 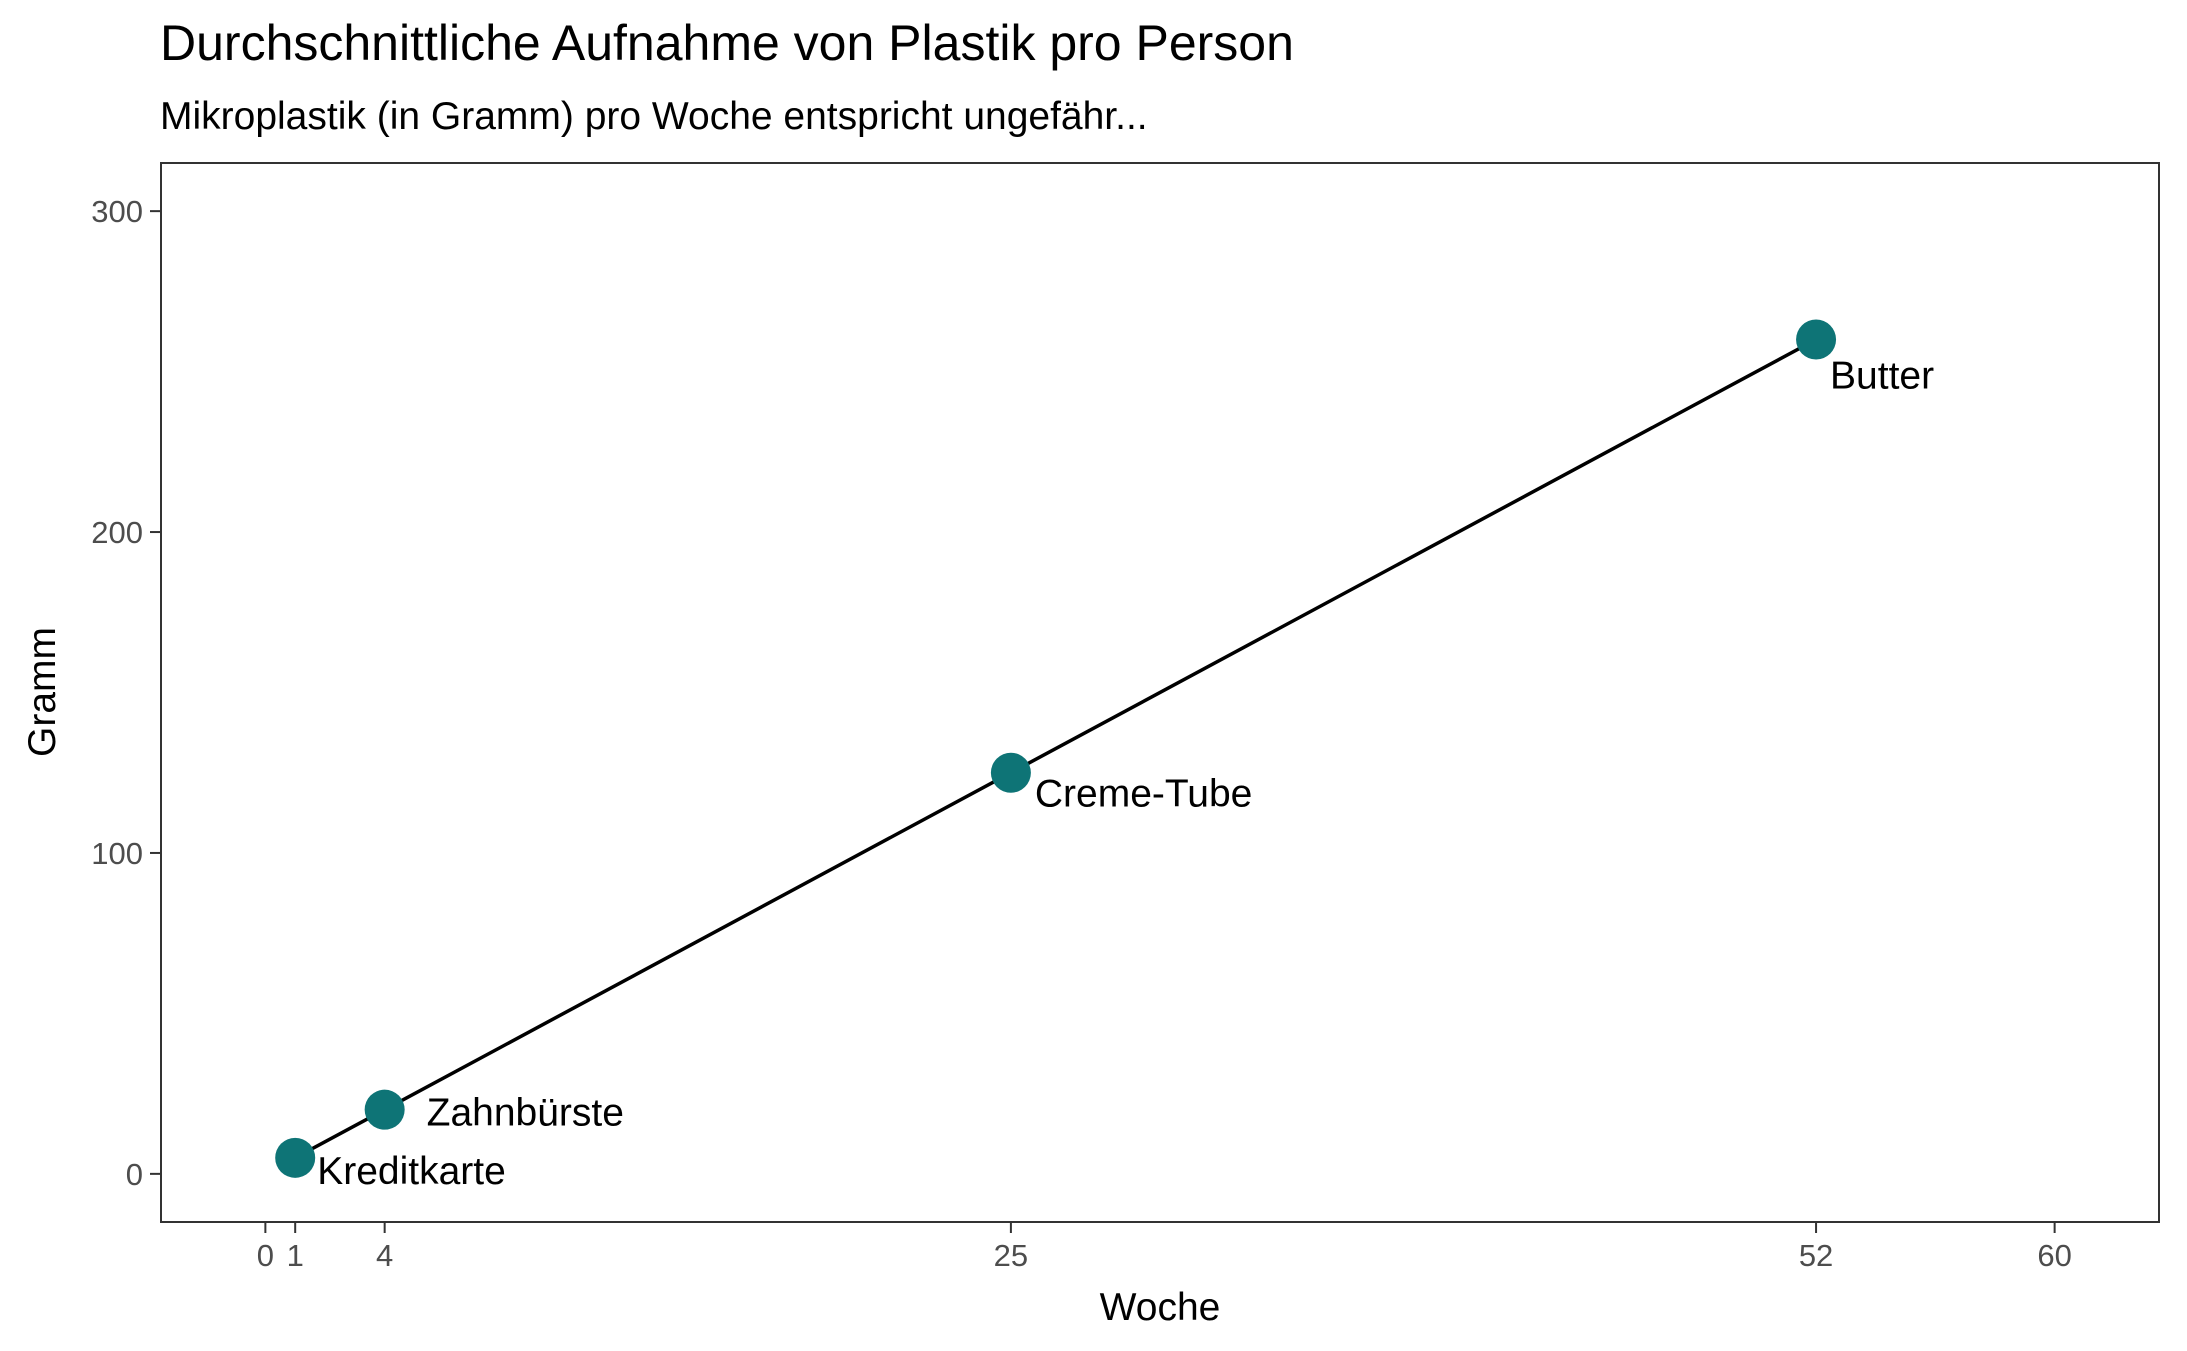 What do you see at coordinates (265, 1255) in the screenshot?
I see `x-tick-label: 0` at bounding box center [265, 1255].